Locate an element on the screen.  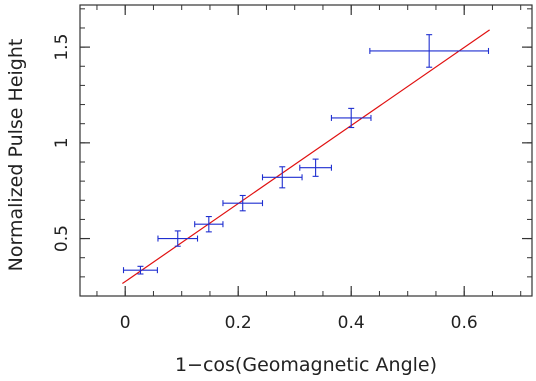
y-tick-label: 0.5 is located at coordinates (62, 238).